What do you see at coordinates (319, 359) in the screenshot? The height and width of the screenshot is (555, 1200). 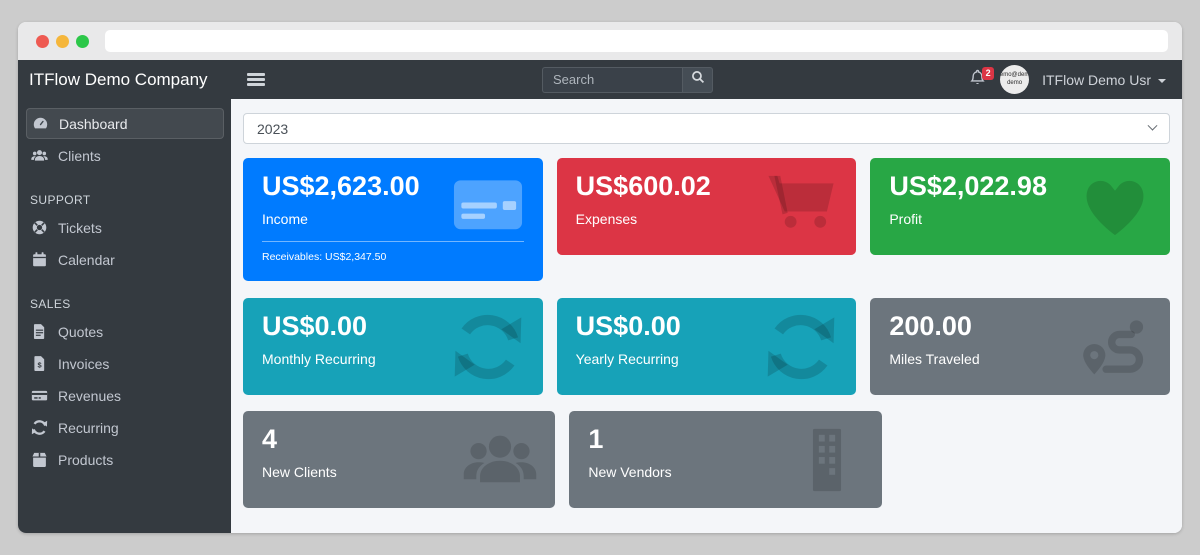 I see `card-label: Monthly Recurring` at bounding box center [319, 359].